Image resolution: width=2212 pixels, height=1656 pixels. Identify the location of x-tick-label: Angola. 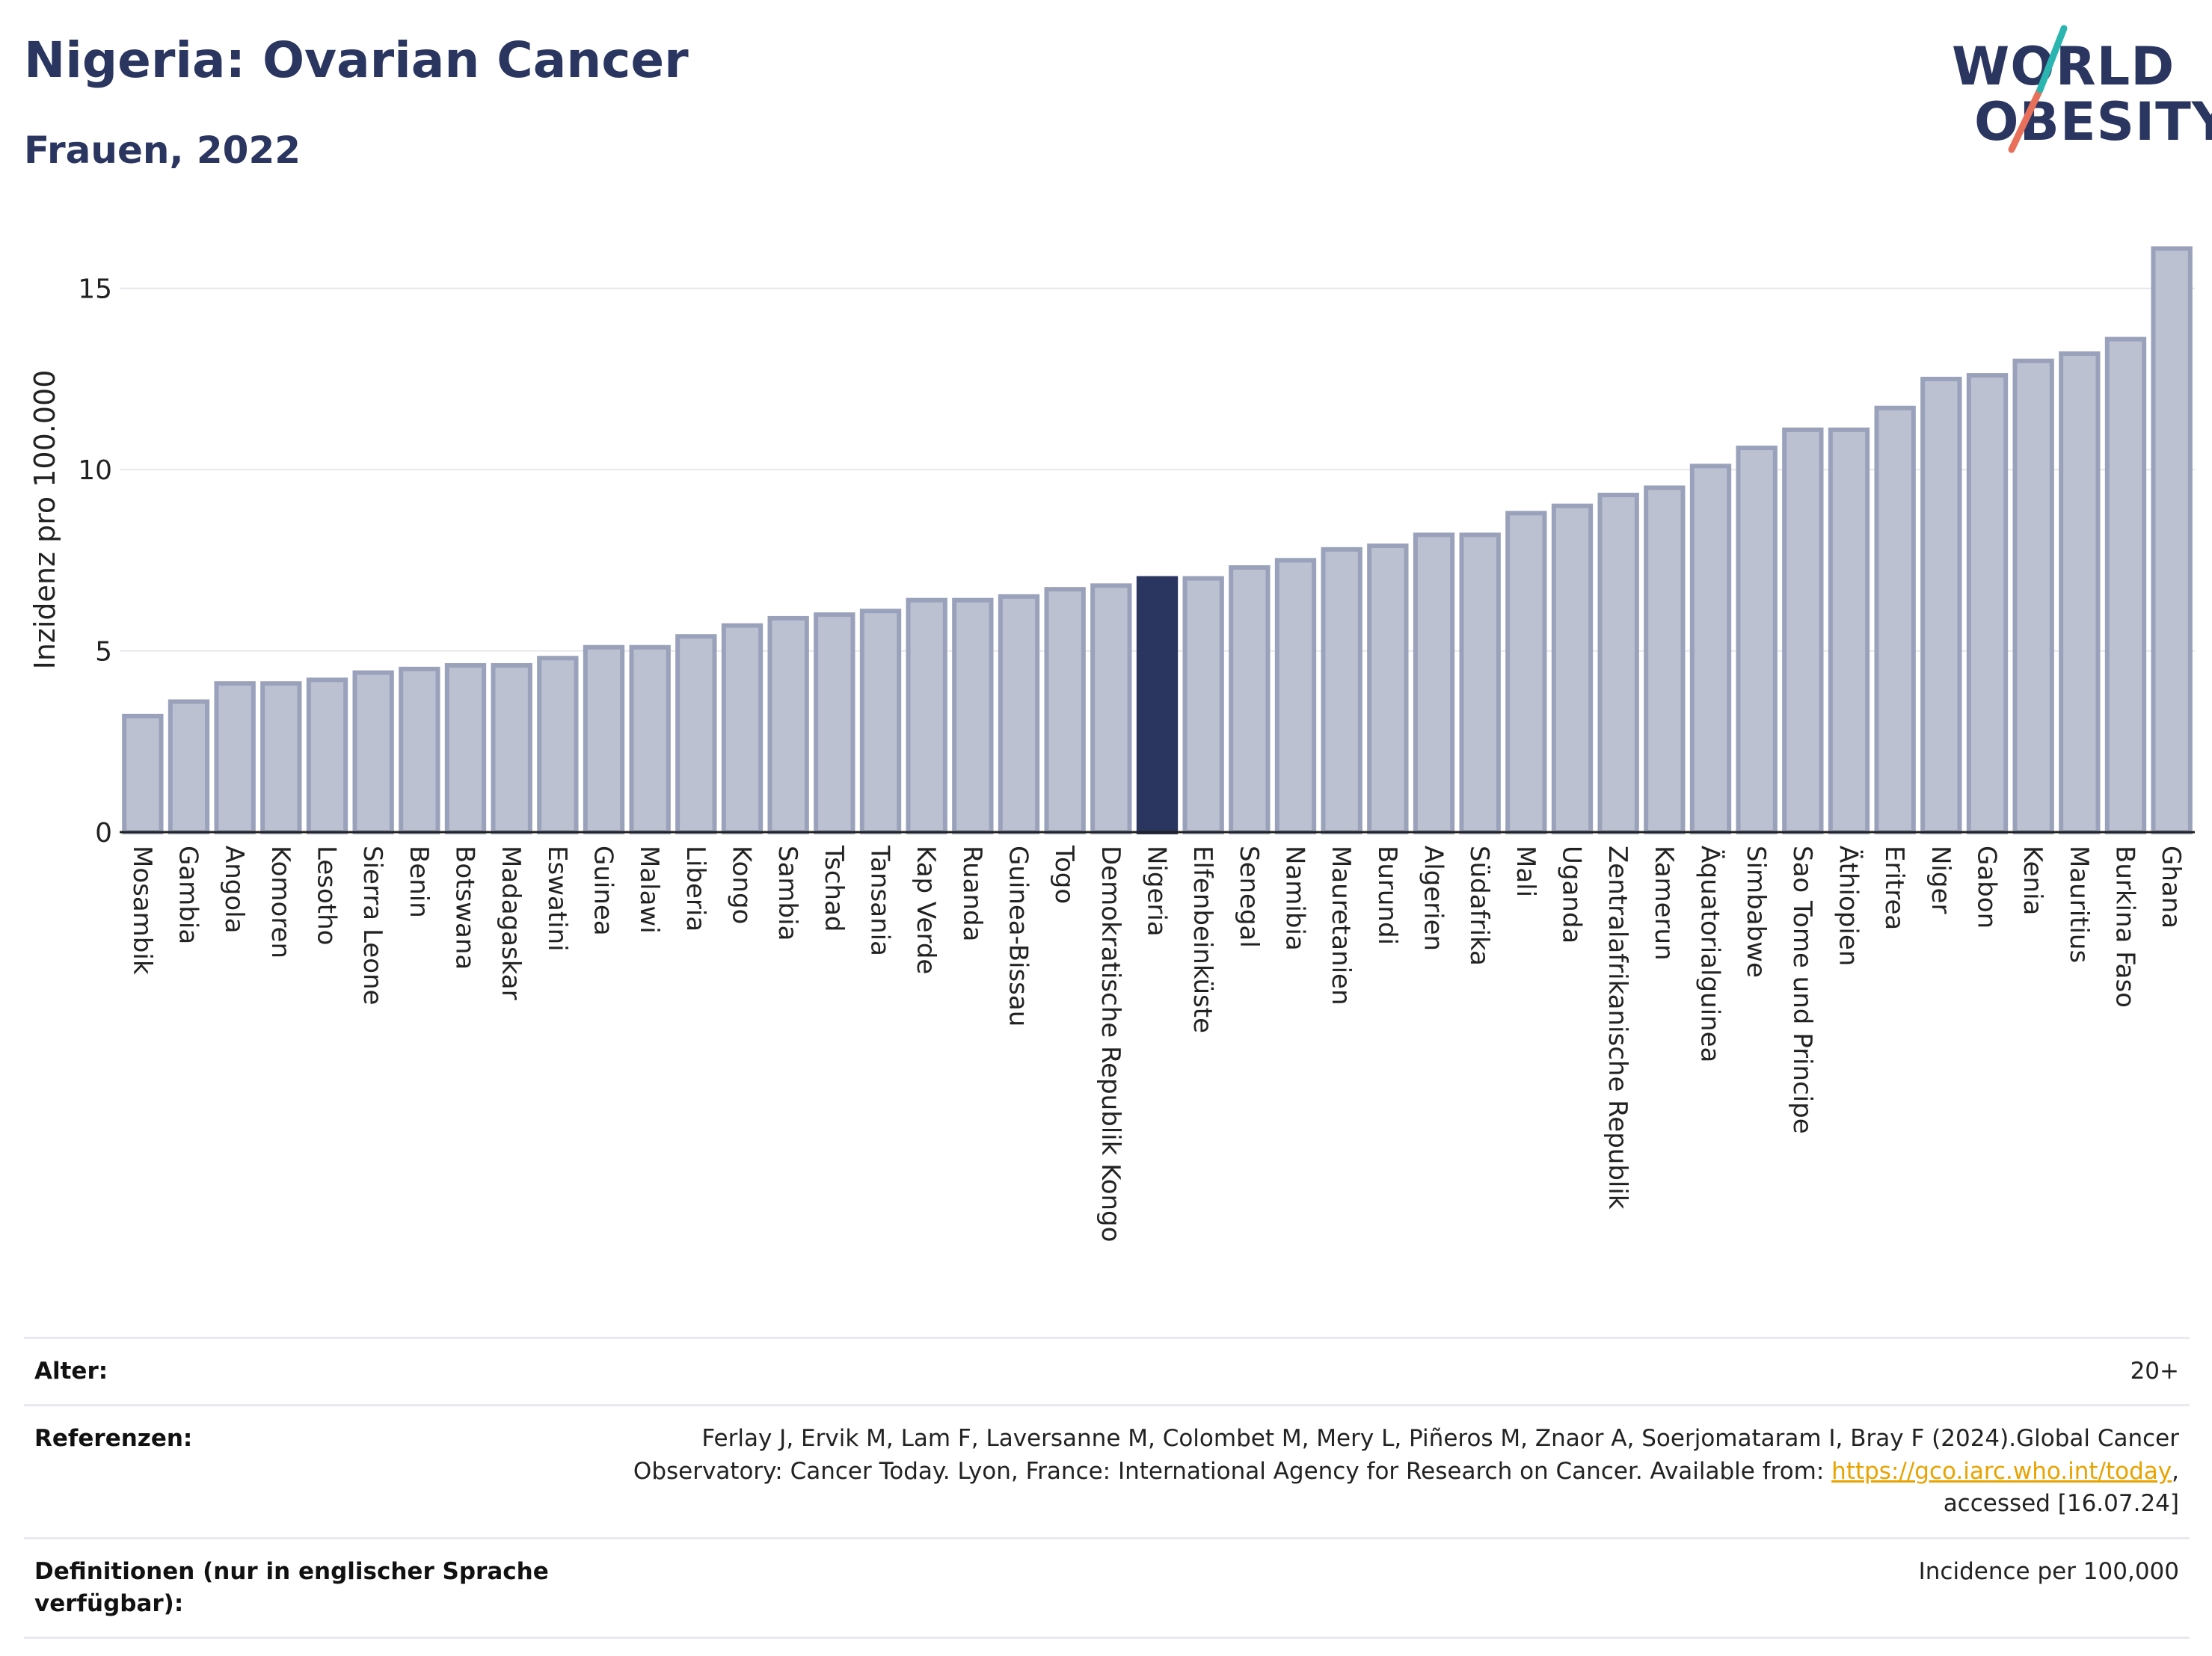
(234, 889).